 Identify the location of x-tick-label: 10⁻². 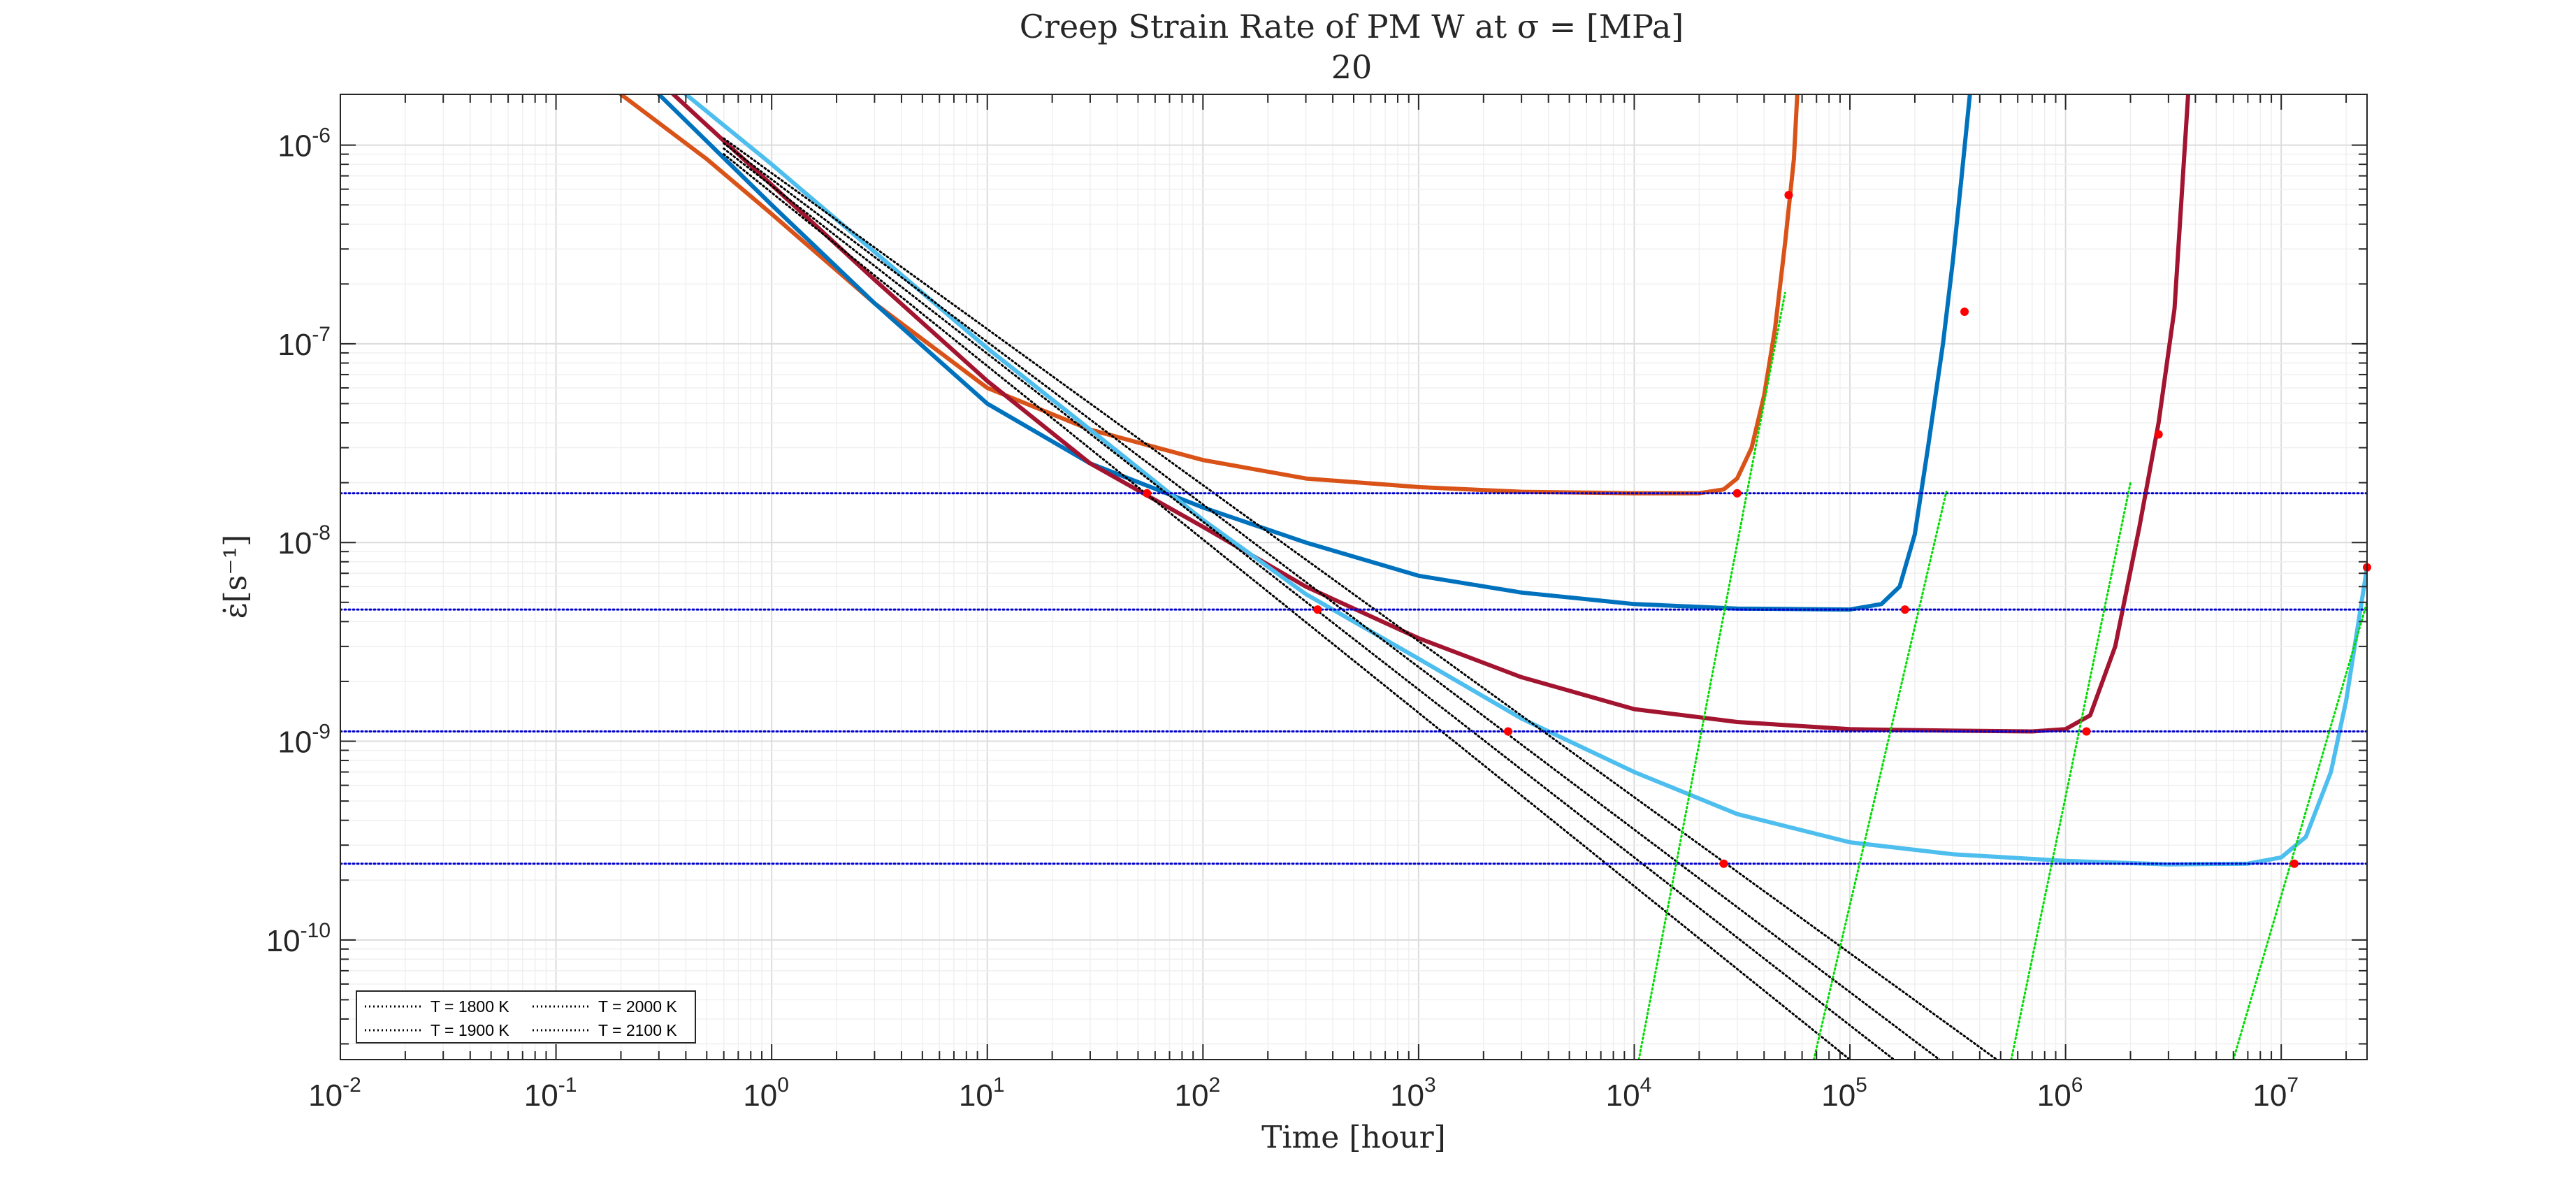
(334, 1093).